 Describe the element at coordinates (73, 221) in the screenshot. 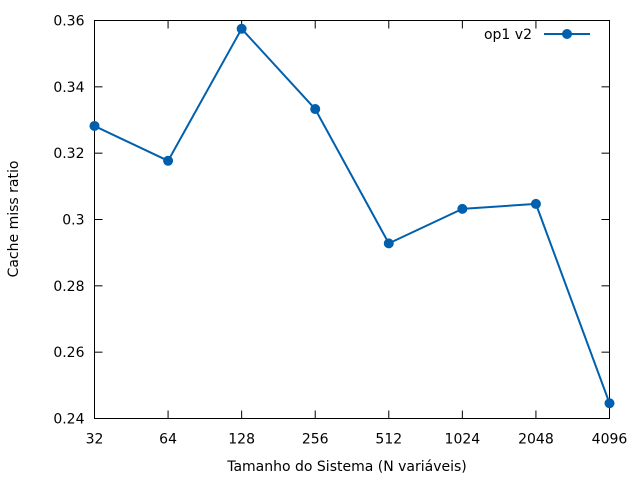

I see `y-tick-label: 0.3` at that location.